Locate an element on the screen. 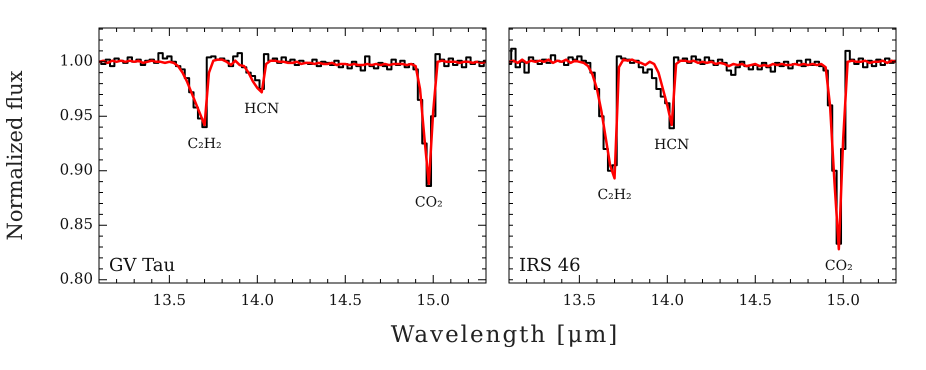 Image resolution: width=926 pixels, height=370 pixels. y-tick-label: 0.95 is located at coordinates (76, 115).